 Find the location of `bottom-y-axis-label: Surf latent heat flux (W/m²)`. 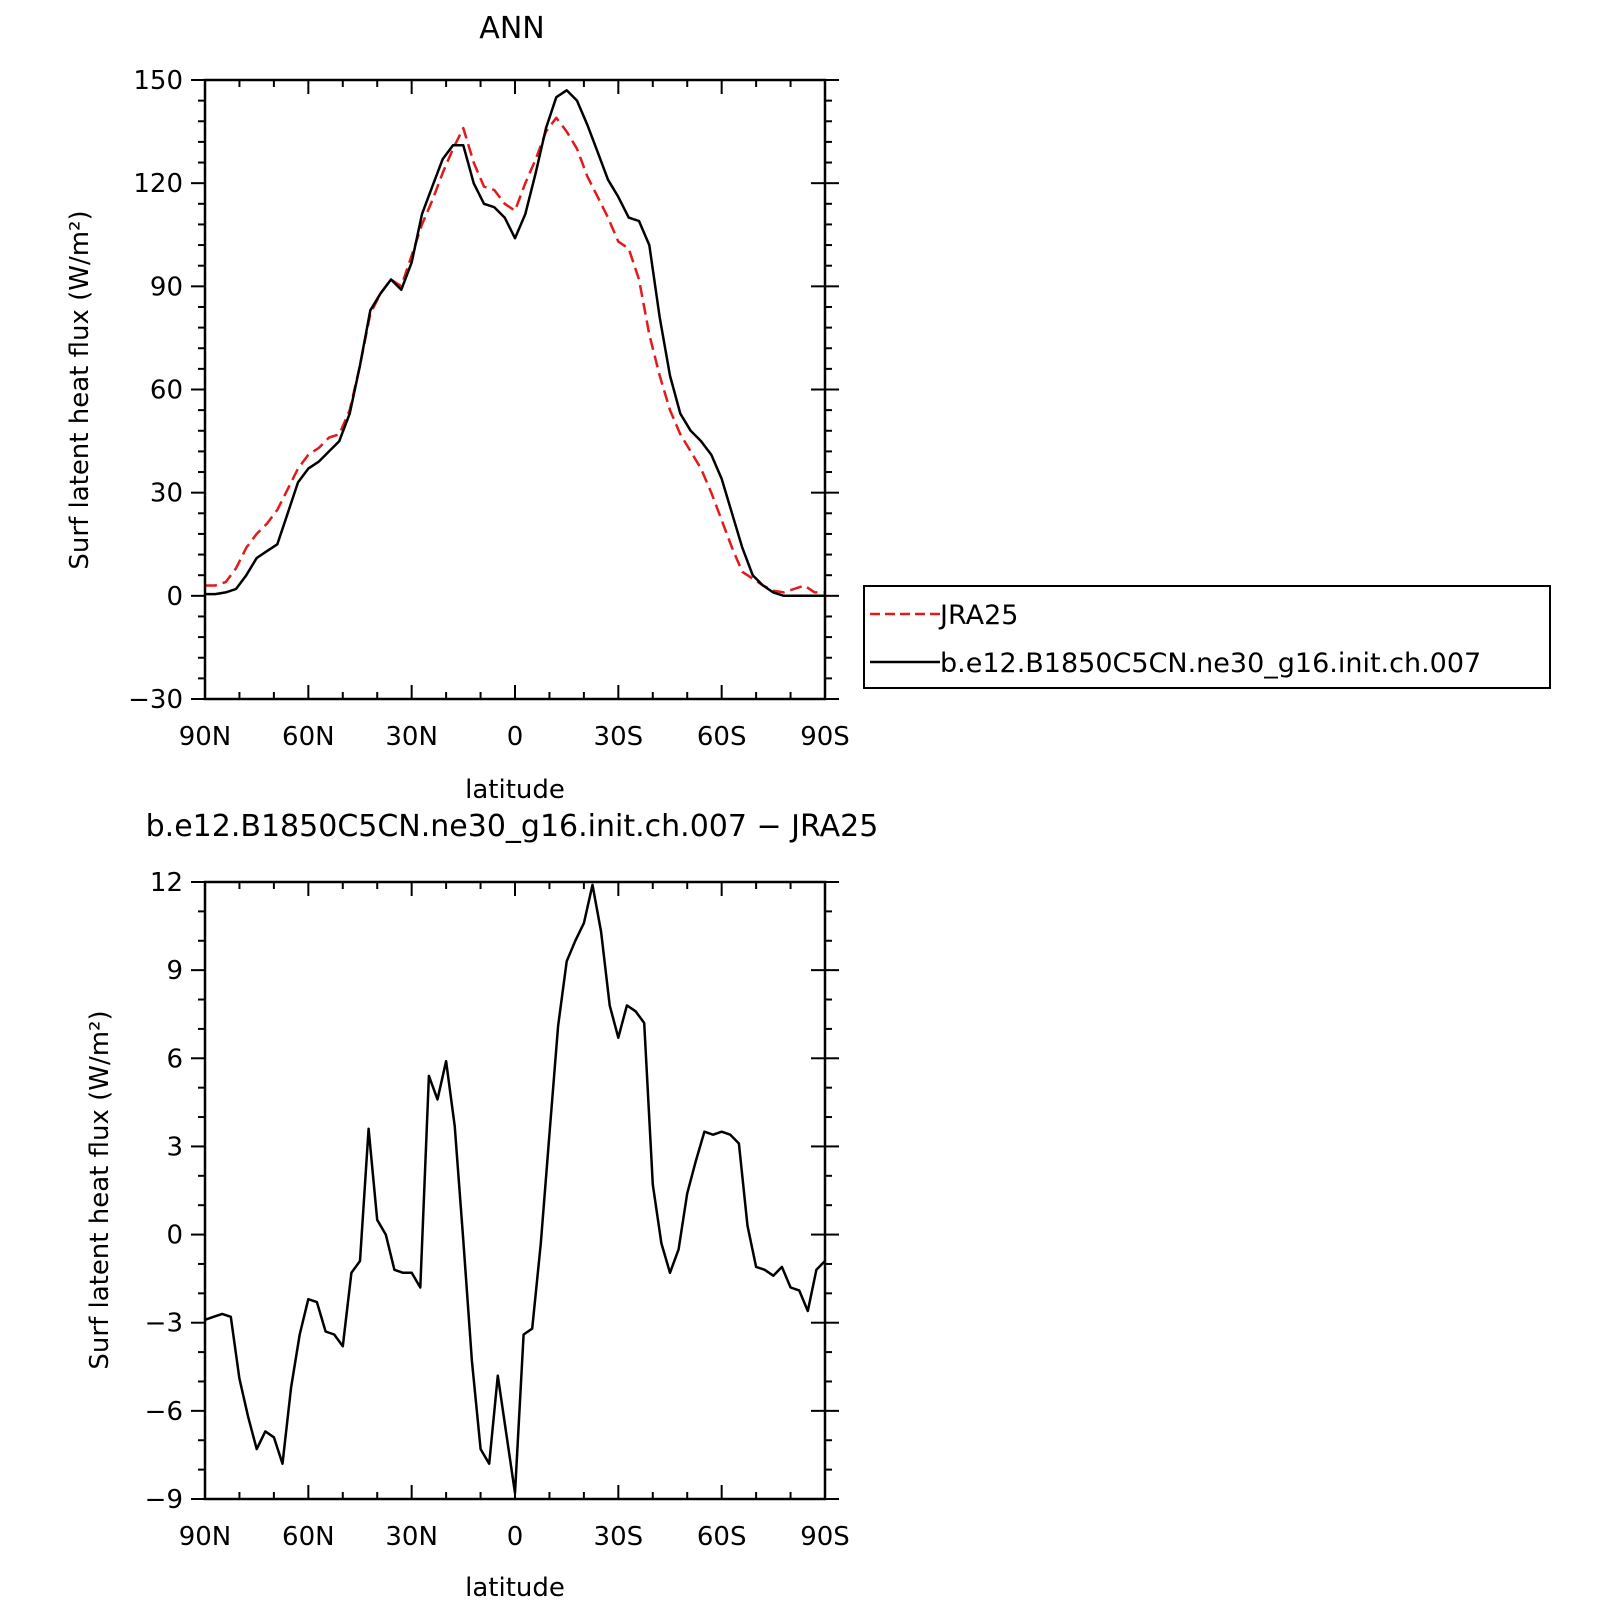

bottom-y-axis-label: Surf latent heat flux (W/m²) is located at coordinates (100, 1189).